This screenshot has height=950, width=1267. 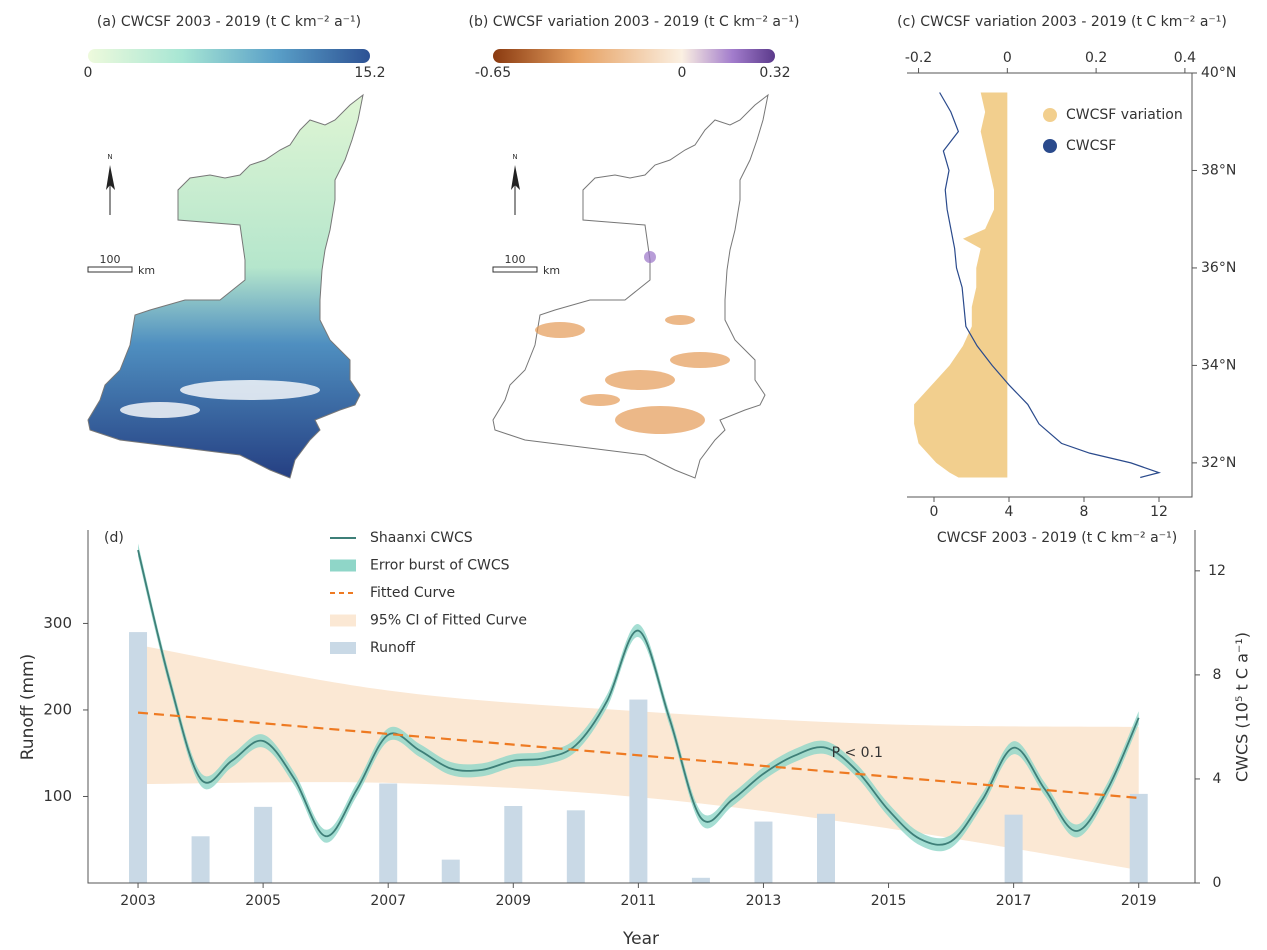 What do you see at coordinates (229, 22) in the screenshot?
I see `panel-title: (a) CWCSF 2003 - 2019 (t C km⁻² a⁻¹)` at bounding box center [229, 22].